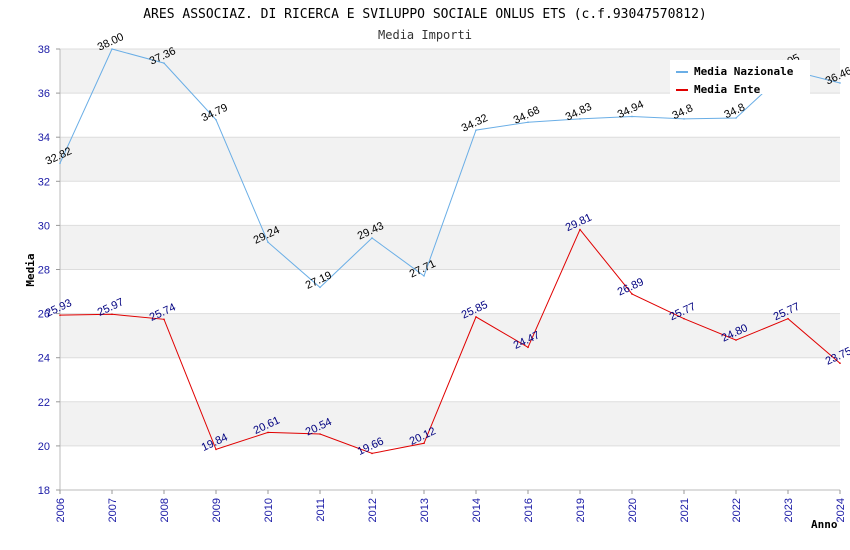  Describe the element at coordinates (44, 271) in the screenshot. I see `y-tick-label: 28` at that location.